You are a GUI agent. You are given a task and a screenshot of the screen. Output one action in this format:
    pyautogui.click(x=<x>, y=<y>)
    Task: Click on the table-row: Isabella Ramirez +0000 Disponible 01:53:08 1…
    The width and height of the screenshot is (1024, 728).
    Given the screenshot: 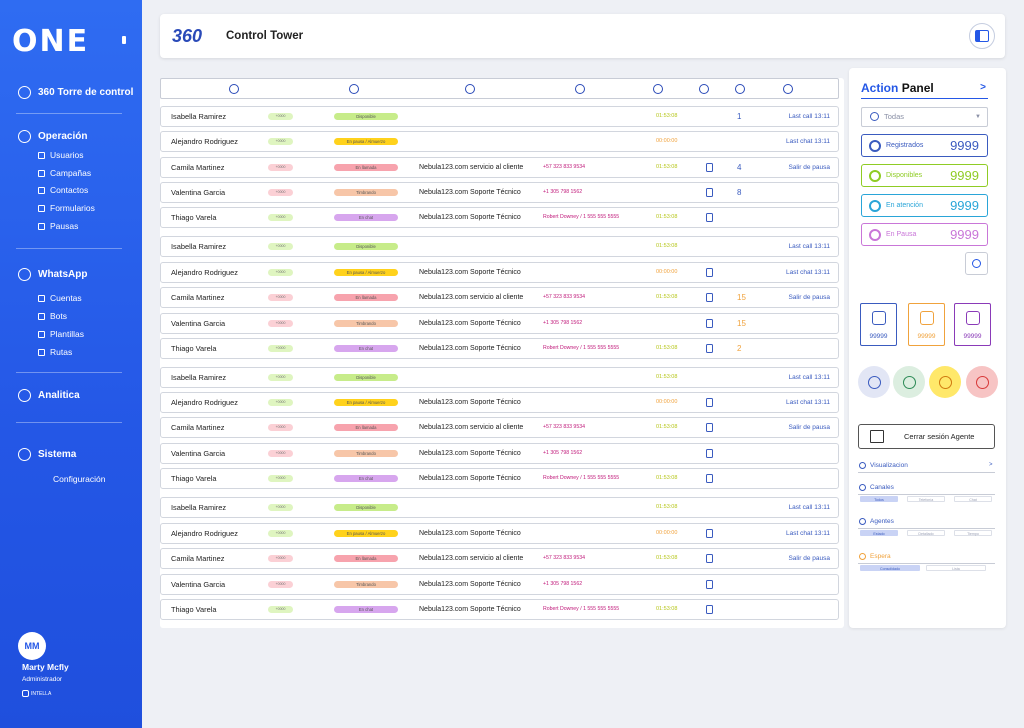 What is the action you would take?
    pyautogui.click(x=499, y=116)
    